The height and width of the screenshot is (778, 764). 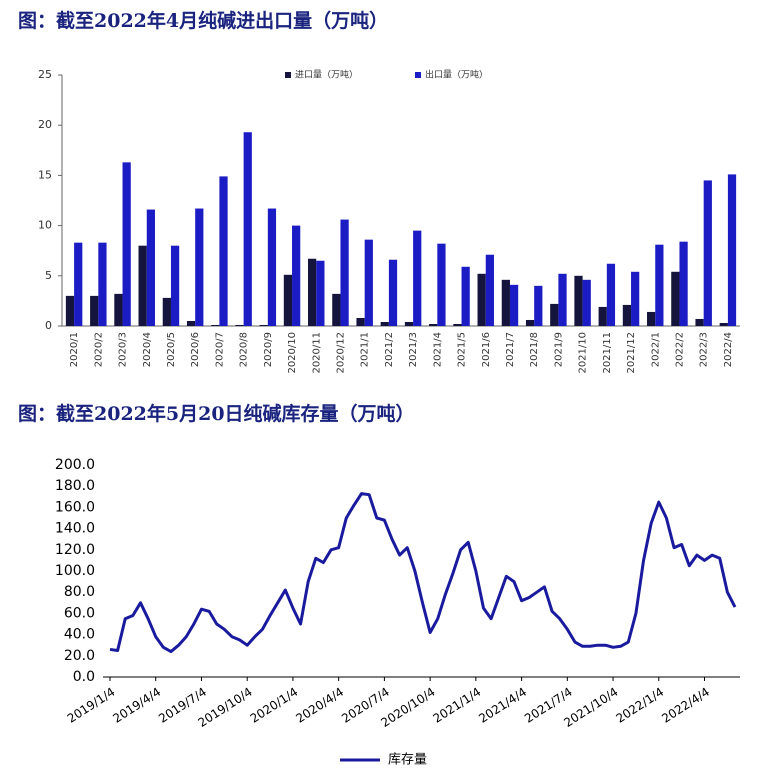 What do you see at coordinates (45, 225) in the screenshot?
I see `y-tick-label: 10` at bounding box center [45, 225].